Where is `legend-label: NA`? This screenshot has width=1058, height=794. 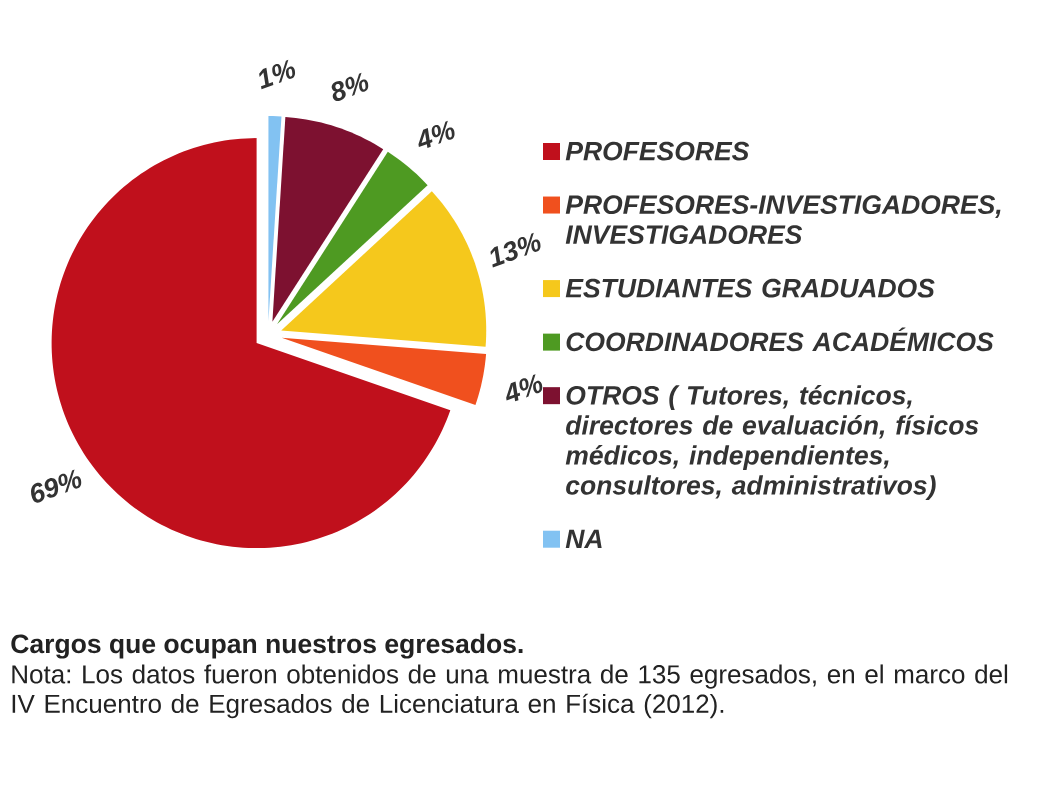 legend-label: NA is located at coordinates (583, 538).